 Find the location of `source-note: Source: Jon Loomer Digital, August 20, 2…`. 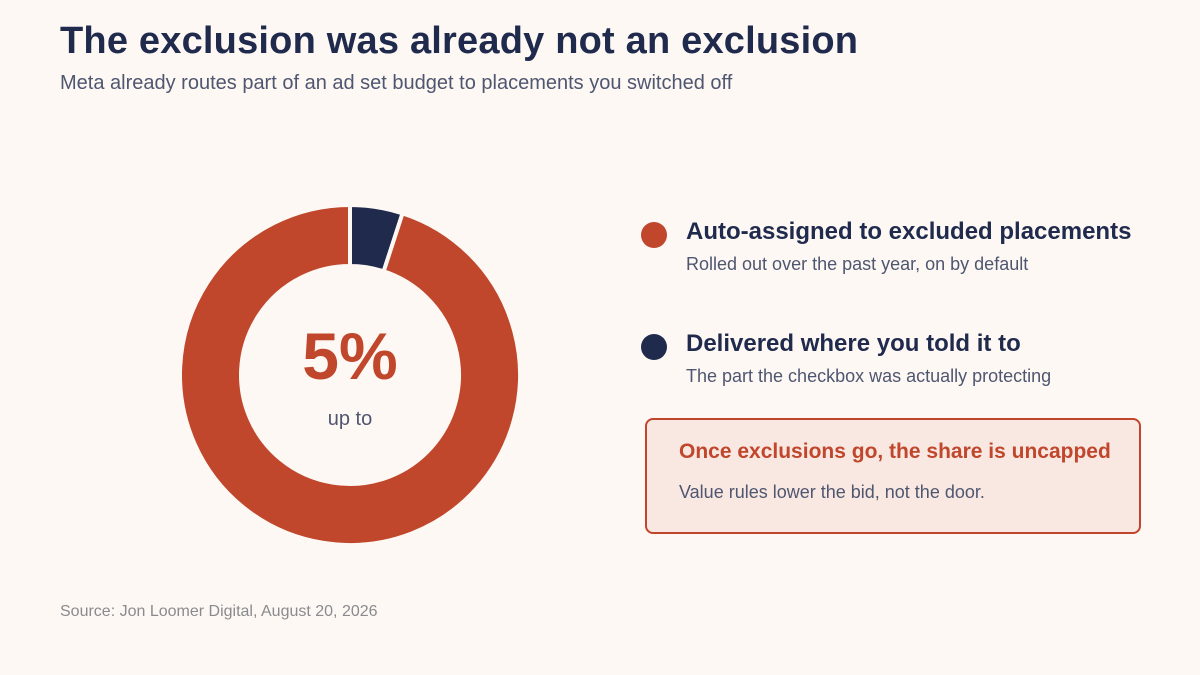

source-note: Source: Jon Loomer Digital, August 20, 2… is located at coordinates (219, 611).